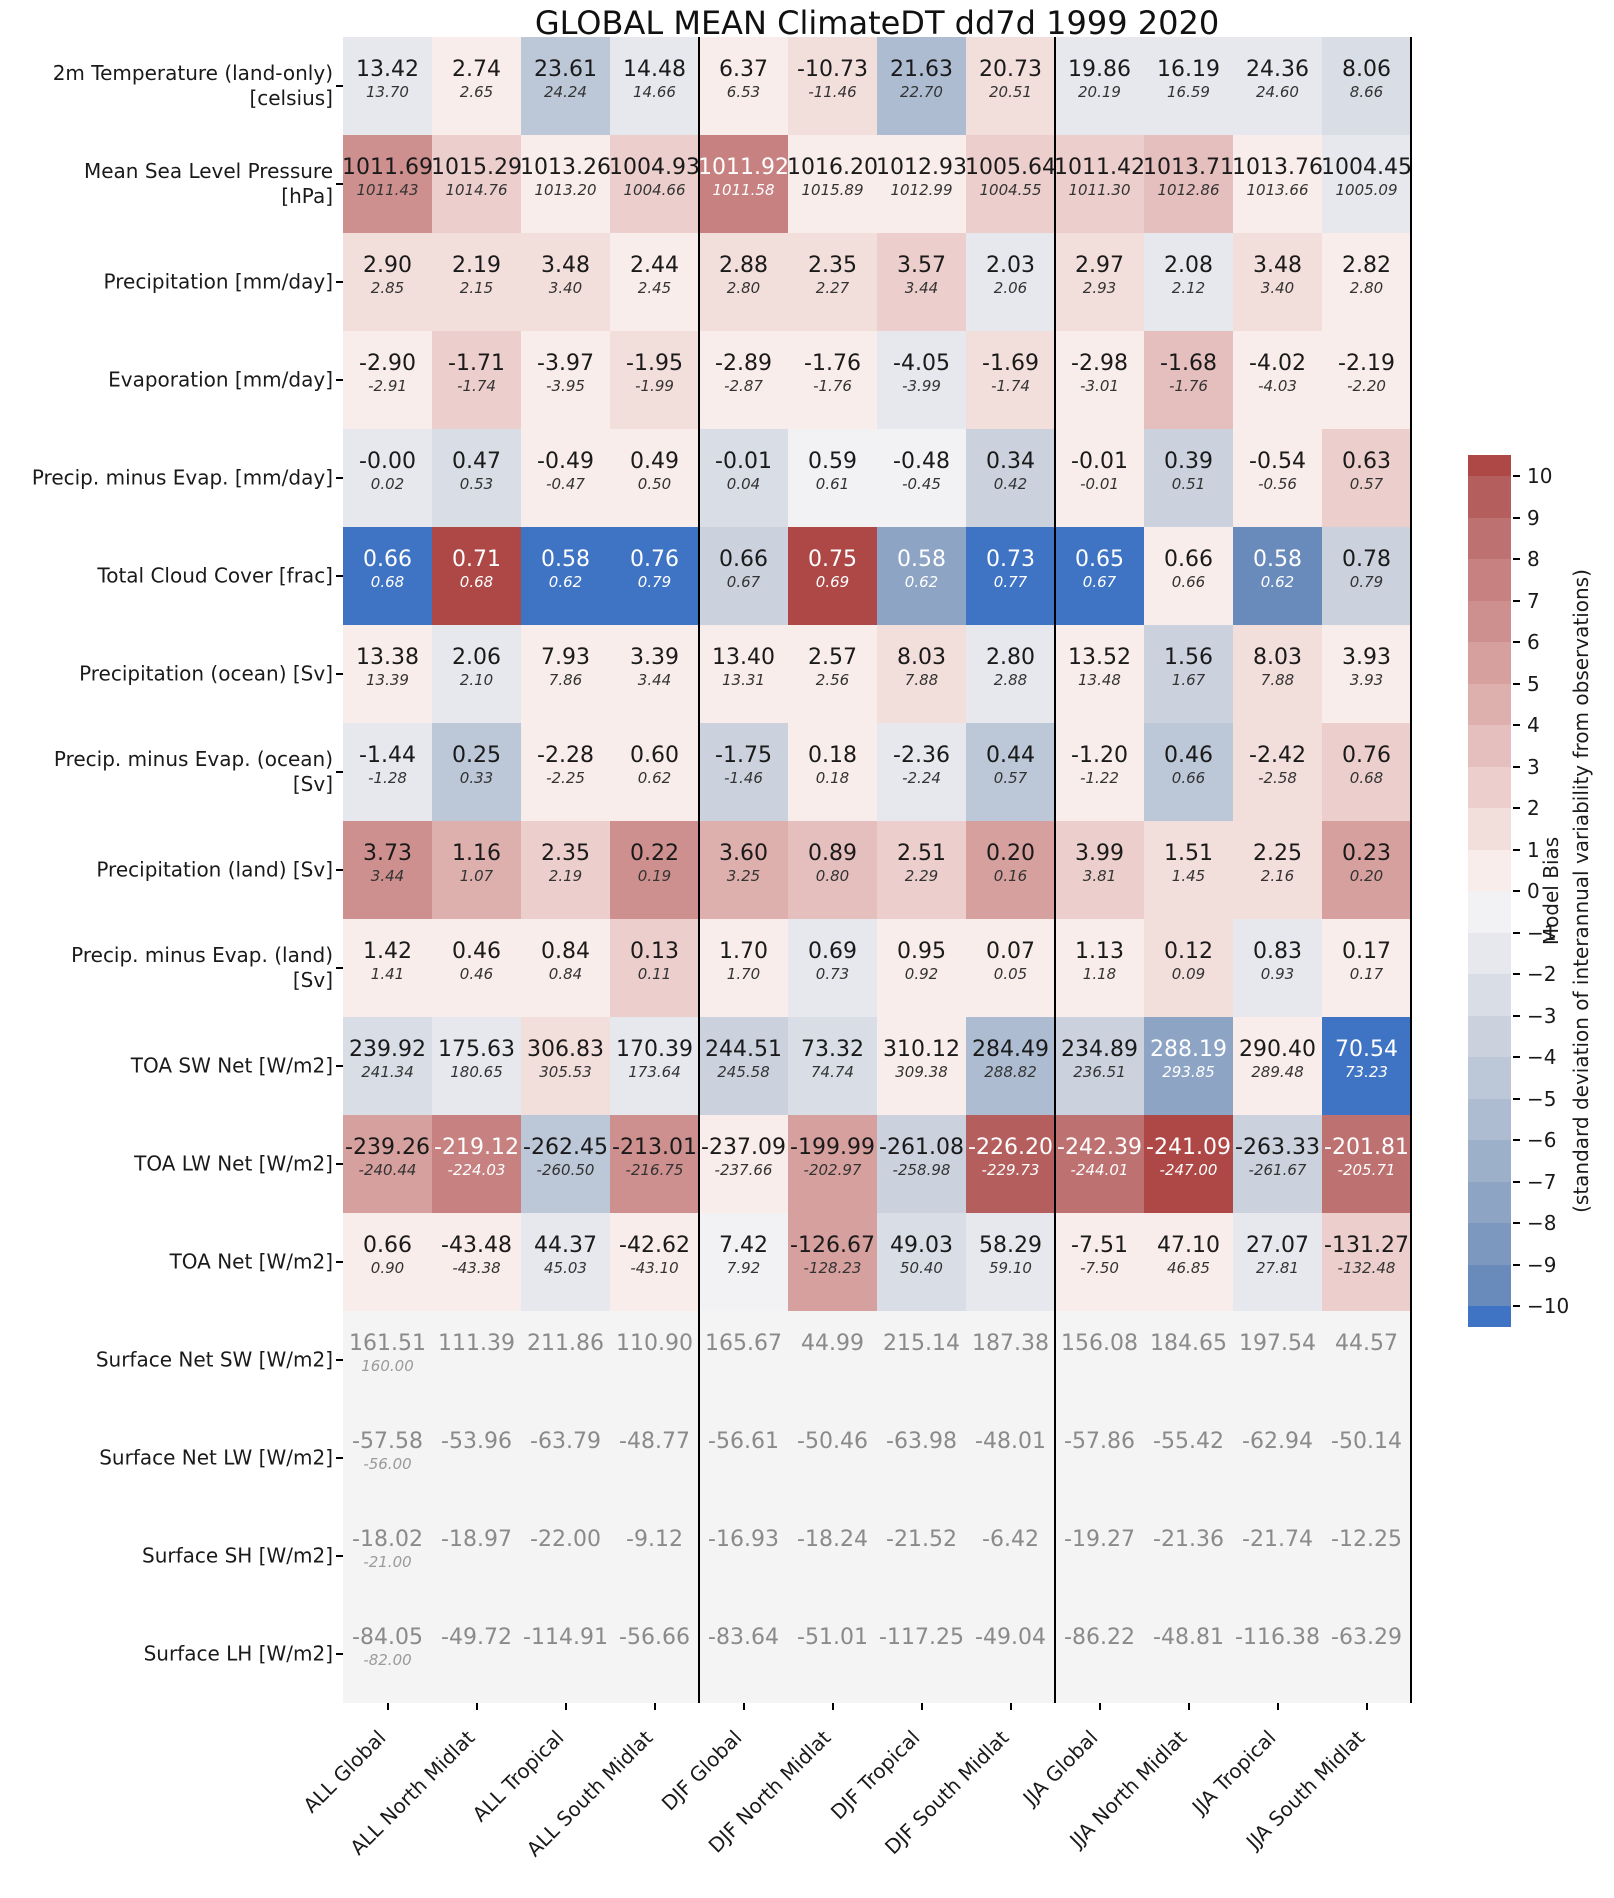  What do you see at coordinates (1188, 974) in the screenshot?
I see `cell-obs-value: 0.09` at bounding box center [1188, 974].